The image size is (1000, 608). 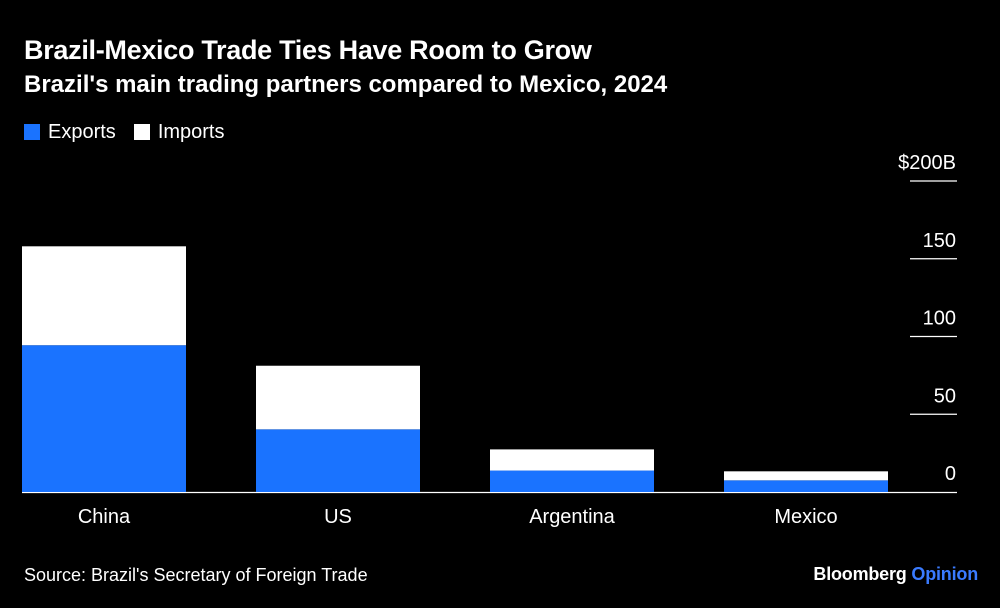 I want to click on y-tick-label: $200B, so click(x=927, y=163).